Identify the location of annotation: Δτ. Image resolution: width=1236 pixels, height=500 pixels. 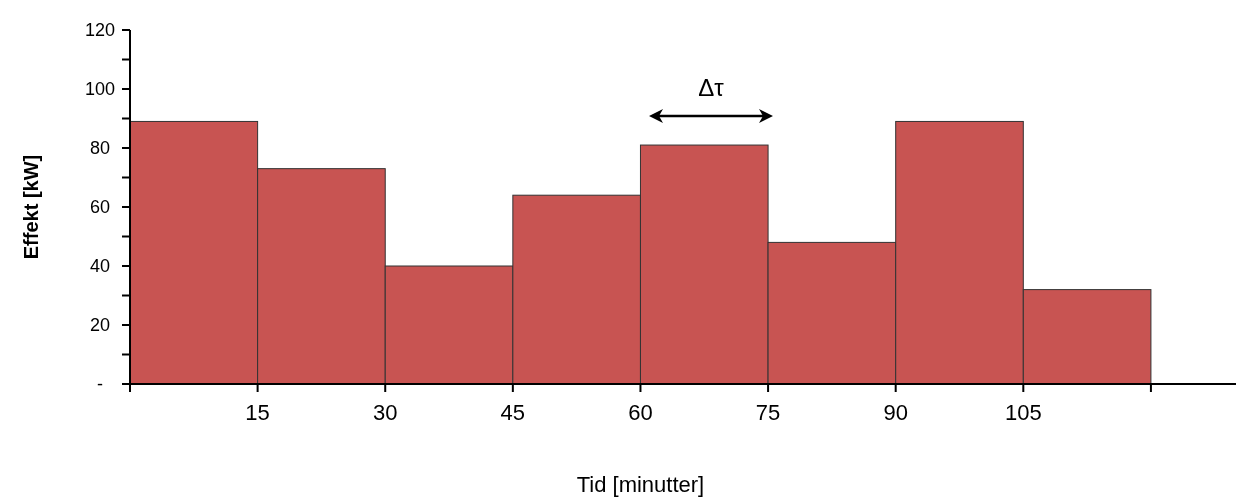
(711, 87).